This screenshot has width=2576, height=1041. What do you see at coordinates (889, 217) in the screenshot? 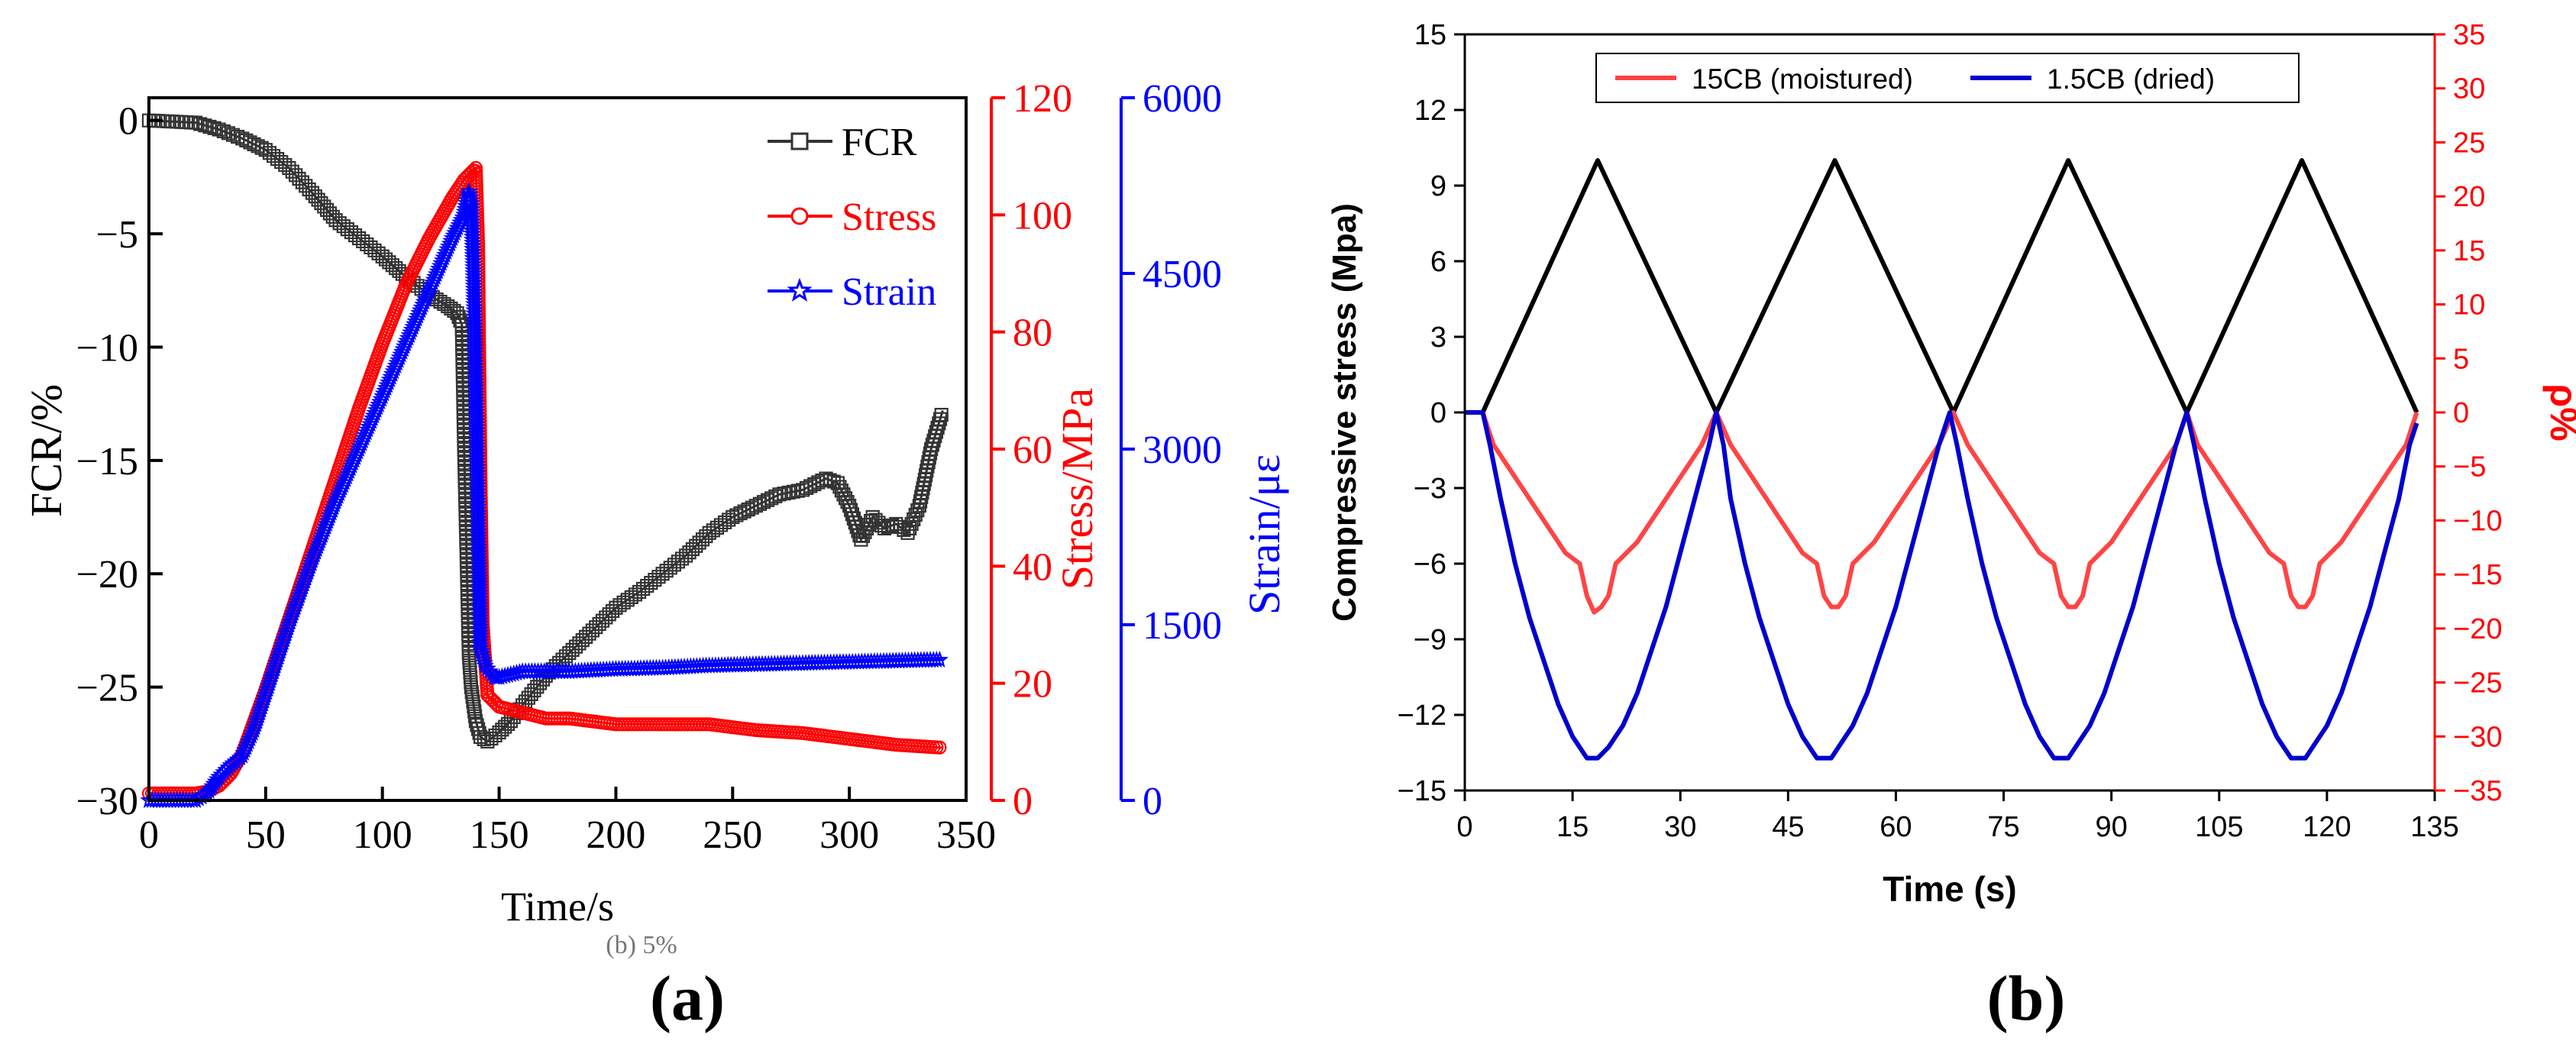
I see `panel-a-legend-label: Stress` at bounding box center [889, 217].